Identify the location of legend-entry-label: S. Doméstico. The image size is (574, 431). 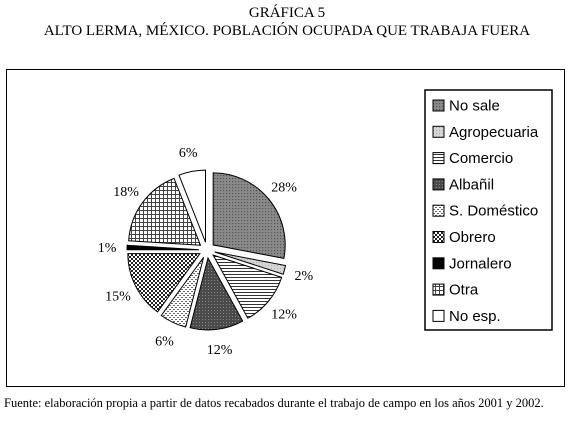
(493, 211).